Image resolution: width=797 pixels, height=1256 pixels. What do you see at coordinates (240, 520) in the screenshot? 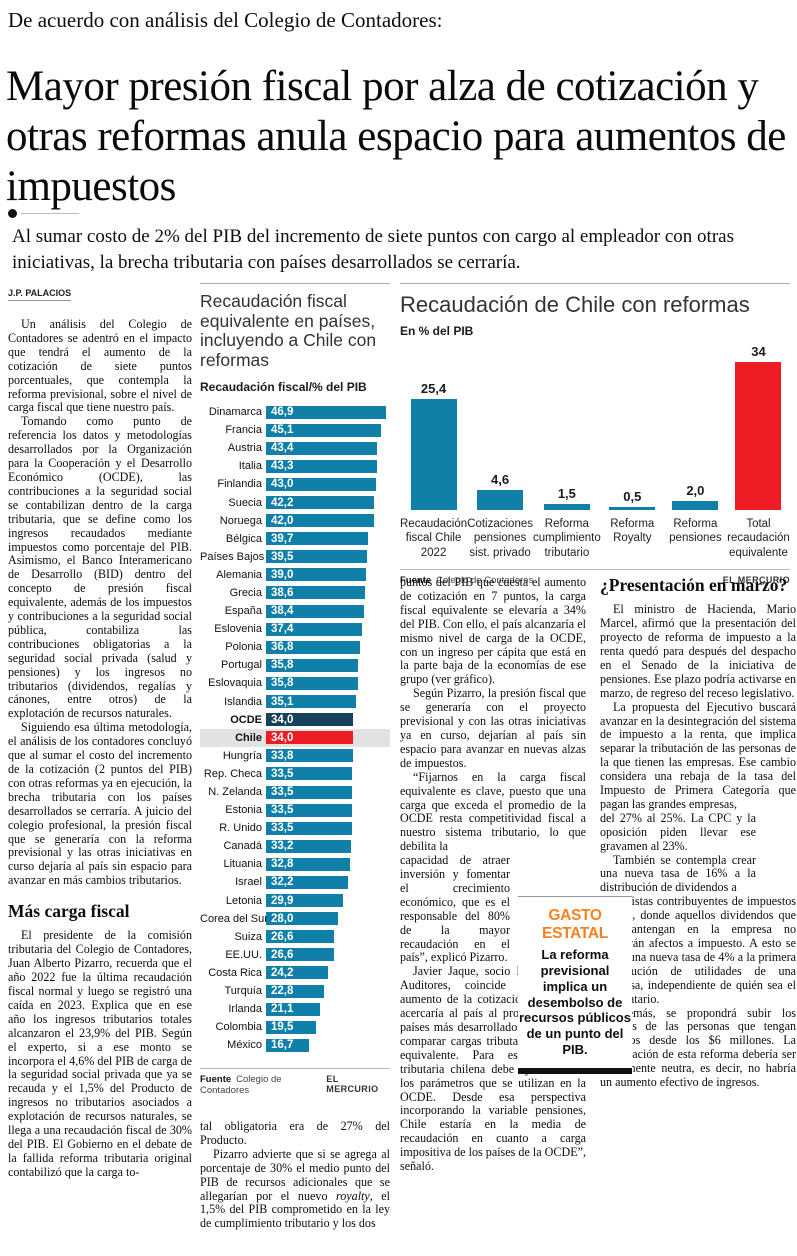
I see `country-label: Noruega` at bounding box center [240, 520].